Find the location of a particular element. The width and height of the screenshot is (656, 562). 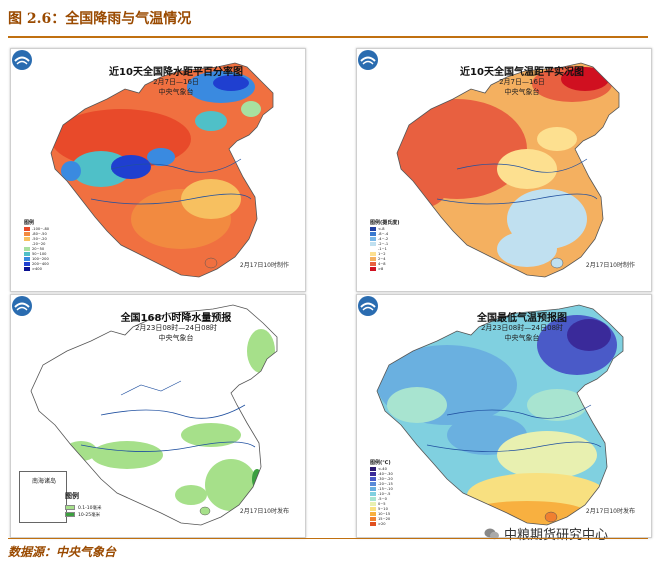

legend-label: -100~-80 is located at coordinates (41, 228).